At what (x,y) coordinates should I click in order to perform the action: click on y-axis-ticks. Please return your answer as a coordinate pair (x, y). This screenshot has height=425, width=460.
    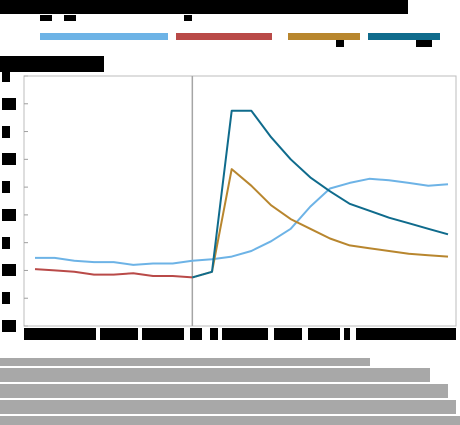
    Looking at the image, I should click on (26, 201).